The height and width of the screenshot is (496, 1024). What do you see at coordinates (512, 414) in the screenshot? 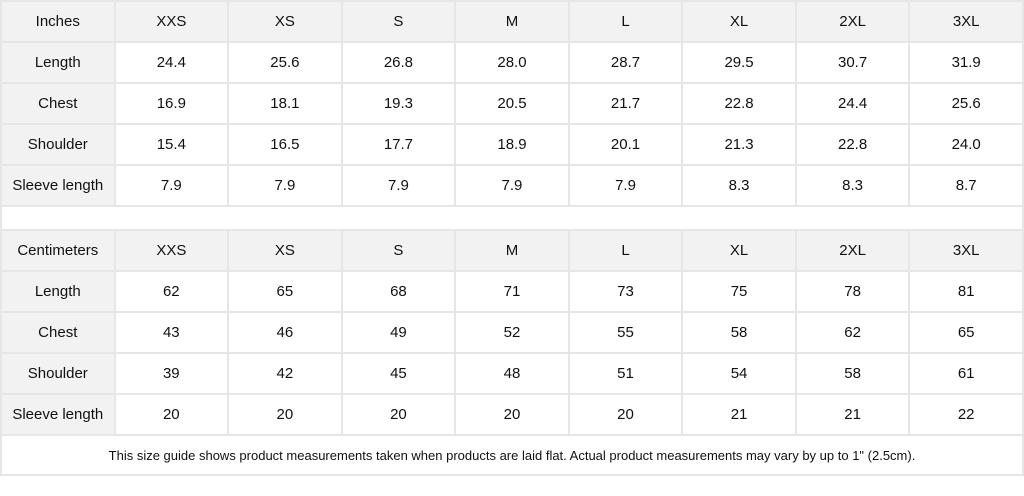
I see `centimeters-row: Sleeve length 20 20 20 20 20 21 21 22` at bounding box center [512, 414].